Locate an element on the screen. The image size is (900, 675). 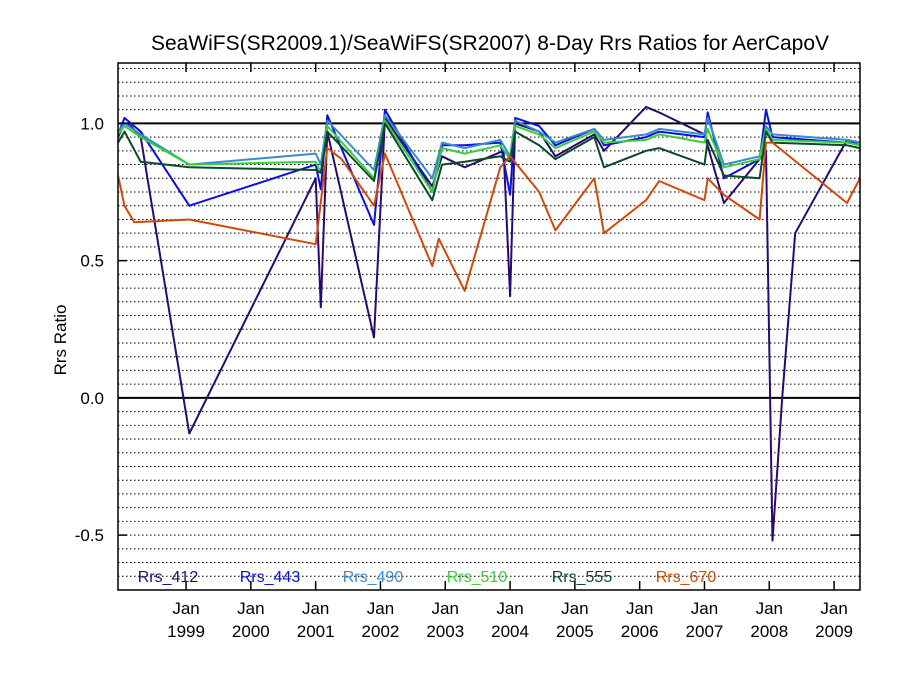
x-tick-label-year: 2000 is located at coordinates (251, 631).